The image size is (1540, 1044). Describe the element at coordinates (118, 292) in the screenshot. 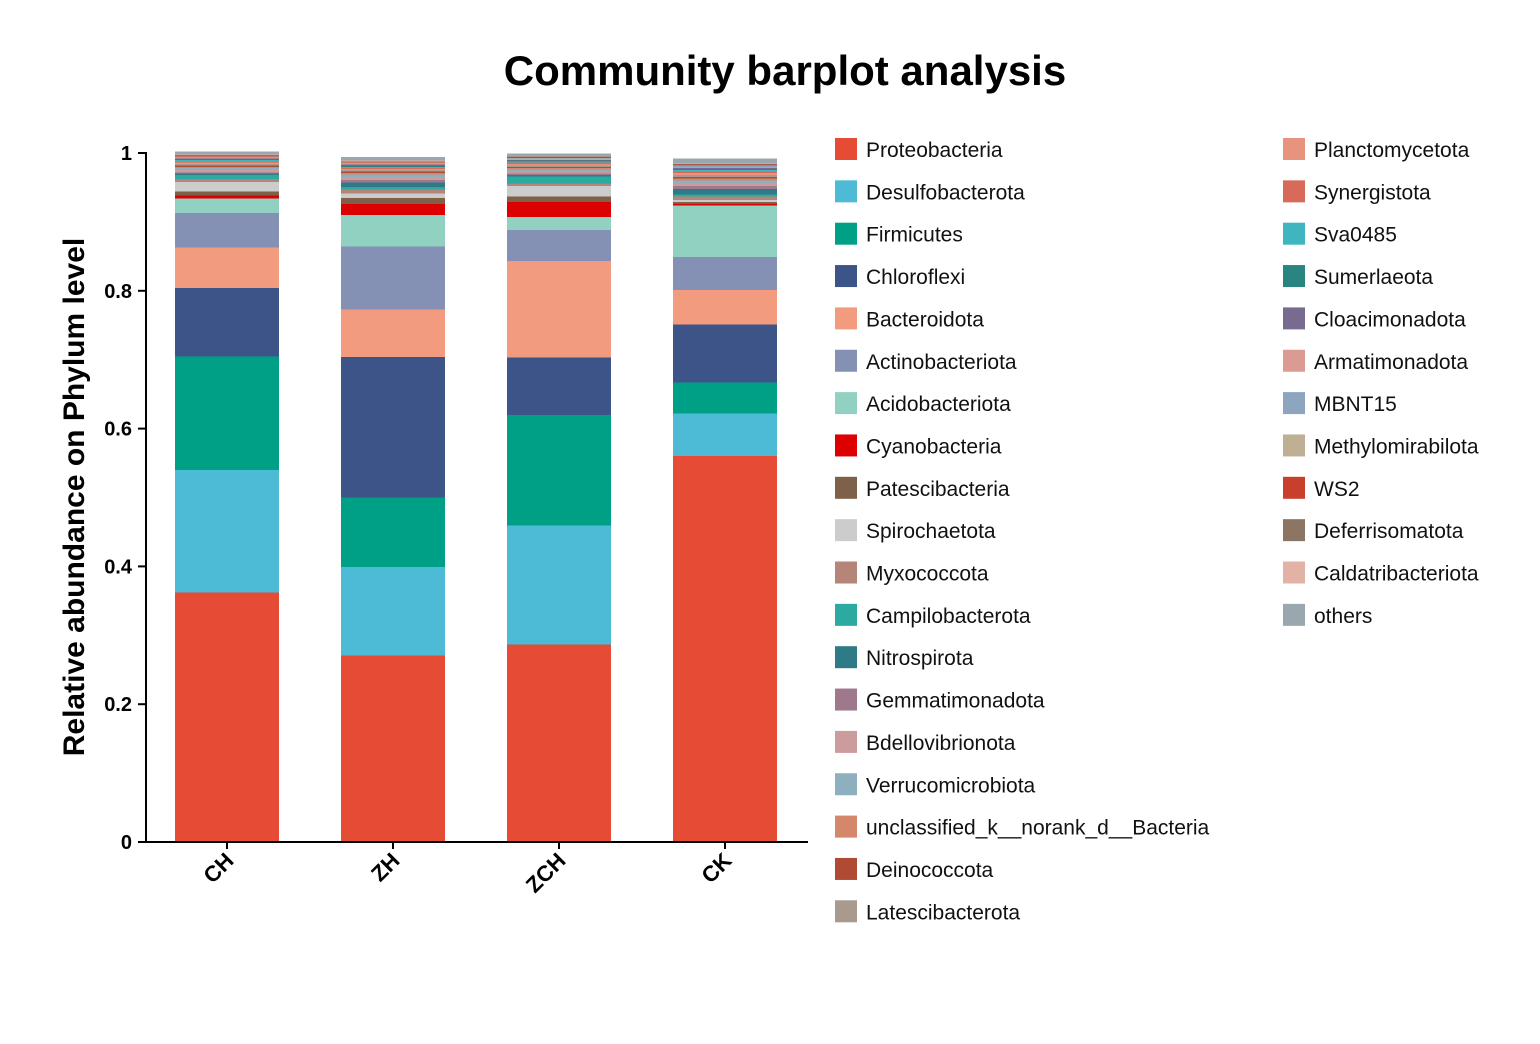

I see `y-tick-label: 0.8` at that location.